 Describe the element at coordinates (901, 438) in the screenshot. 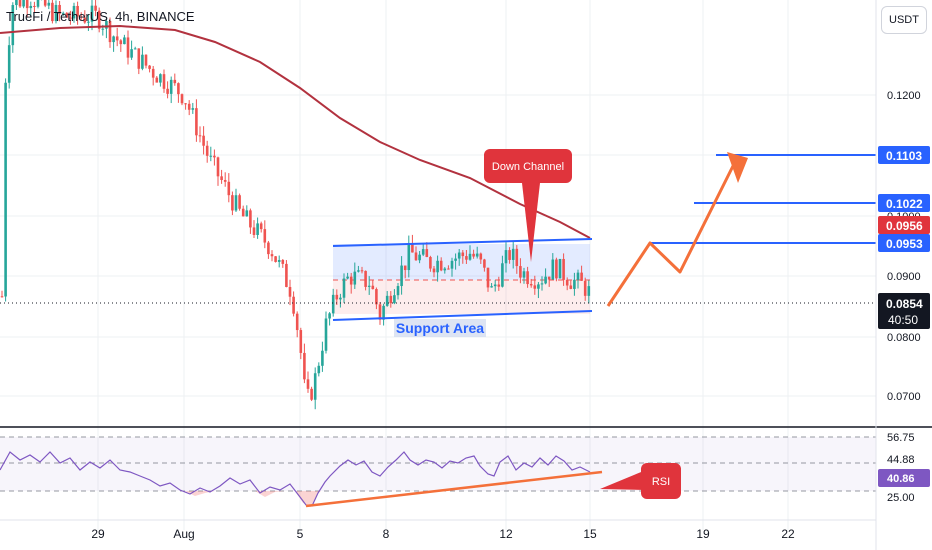

I see `rsi-tick-56.75: 56.75` at that location.